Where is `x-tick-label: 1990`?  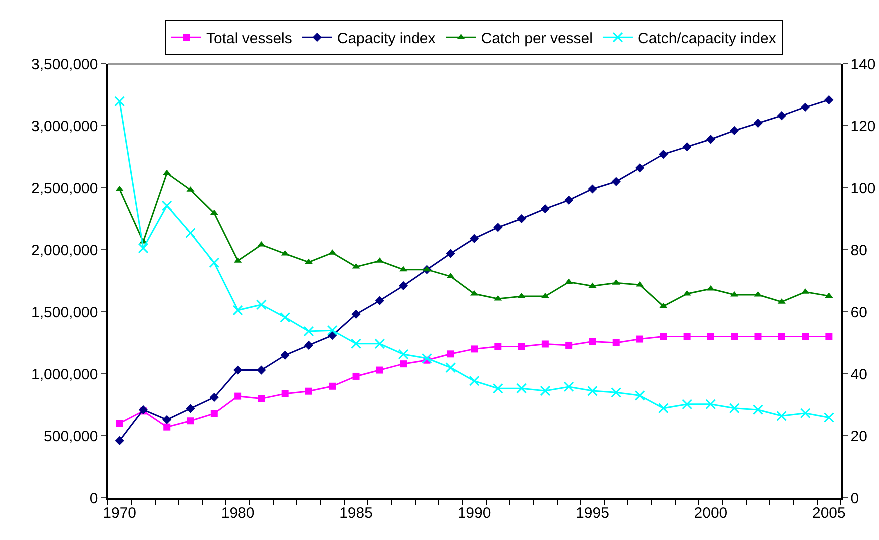 x-tick-label: 1990 is located at coordinates (475, 513).